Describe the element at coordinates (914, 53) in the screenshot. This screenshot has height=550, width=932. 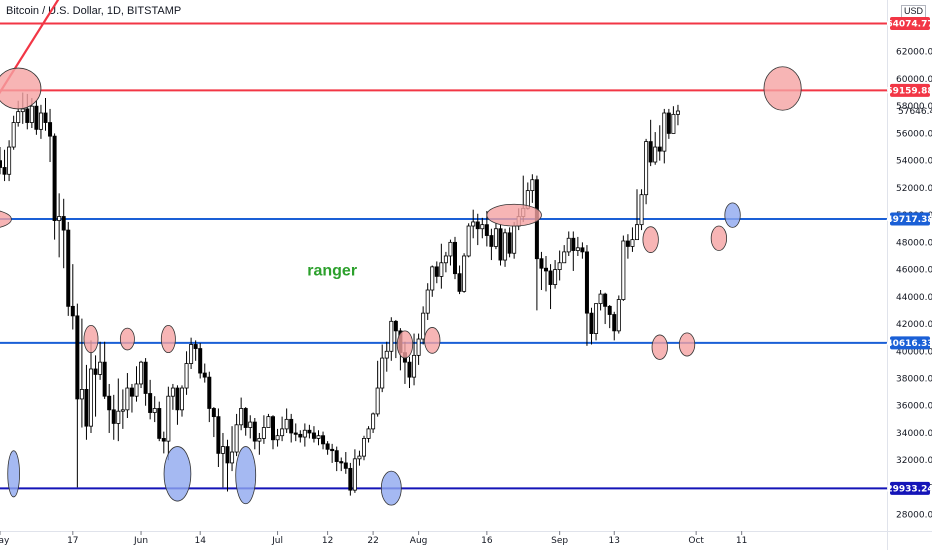
I see `price-tick-label: 62000.00` at that location.